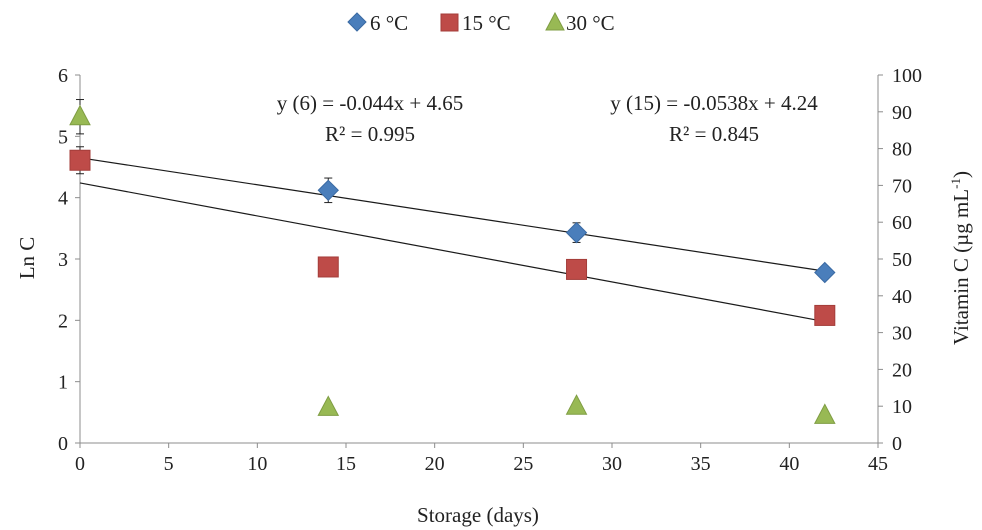 The image size is (982, 530). I want to click on y2-axis-title: Vitamin C (µg mL-1), so click(960, 258).